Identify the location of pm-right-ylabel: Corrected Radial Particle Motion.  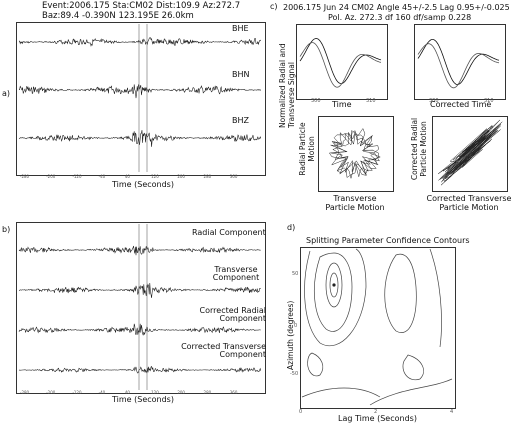
(419, 149).